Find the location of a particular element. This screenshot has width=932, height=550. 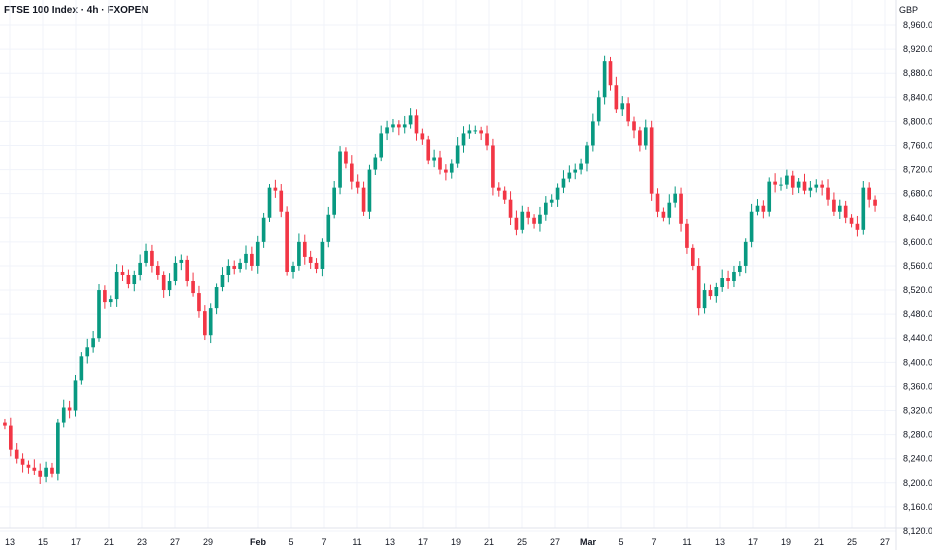

price-tick-label: 8,680.0 is located at coordinates (917, 194).